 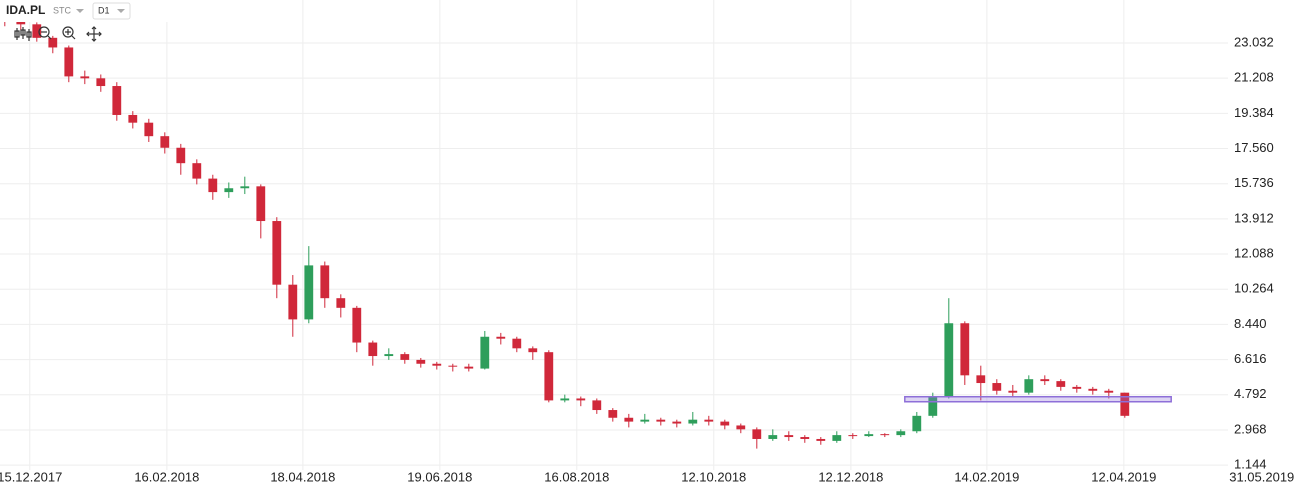 What do you see at coordinates (1250, 428) in the screenshot?
I see `y-tick-label: 2.968` at bounding box center [1250, 428].